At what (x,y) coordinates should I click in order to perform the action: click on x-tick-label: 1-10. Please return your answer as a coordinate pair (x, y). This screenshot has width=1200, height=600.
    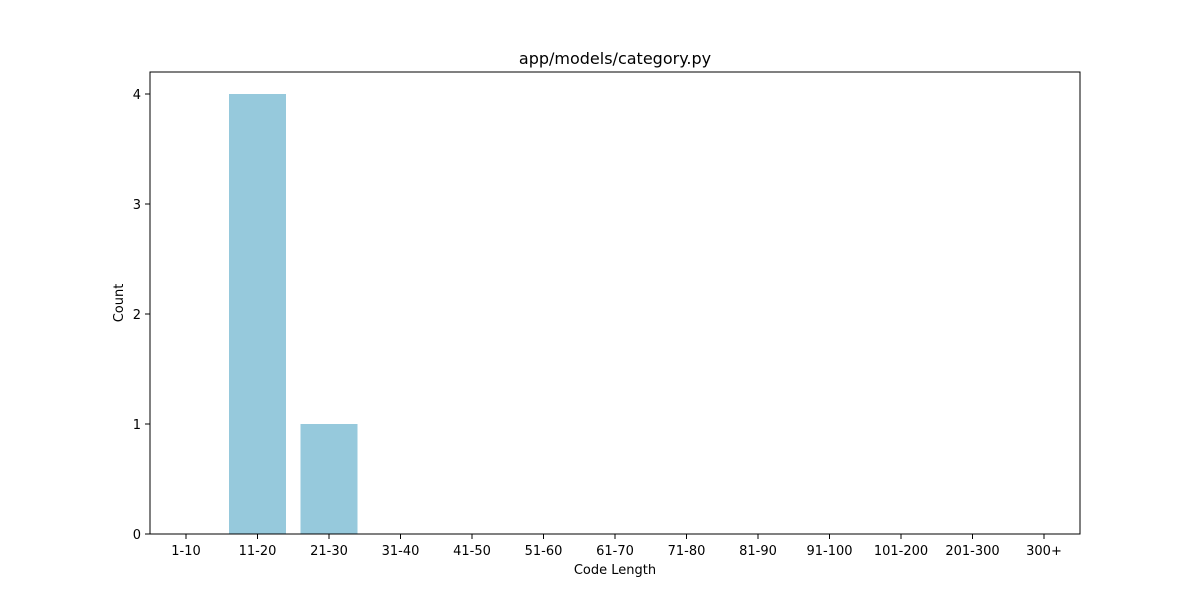
    Looking at the image, I should click on (186, 551).